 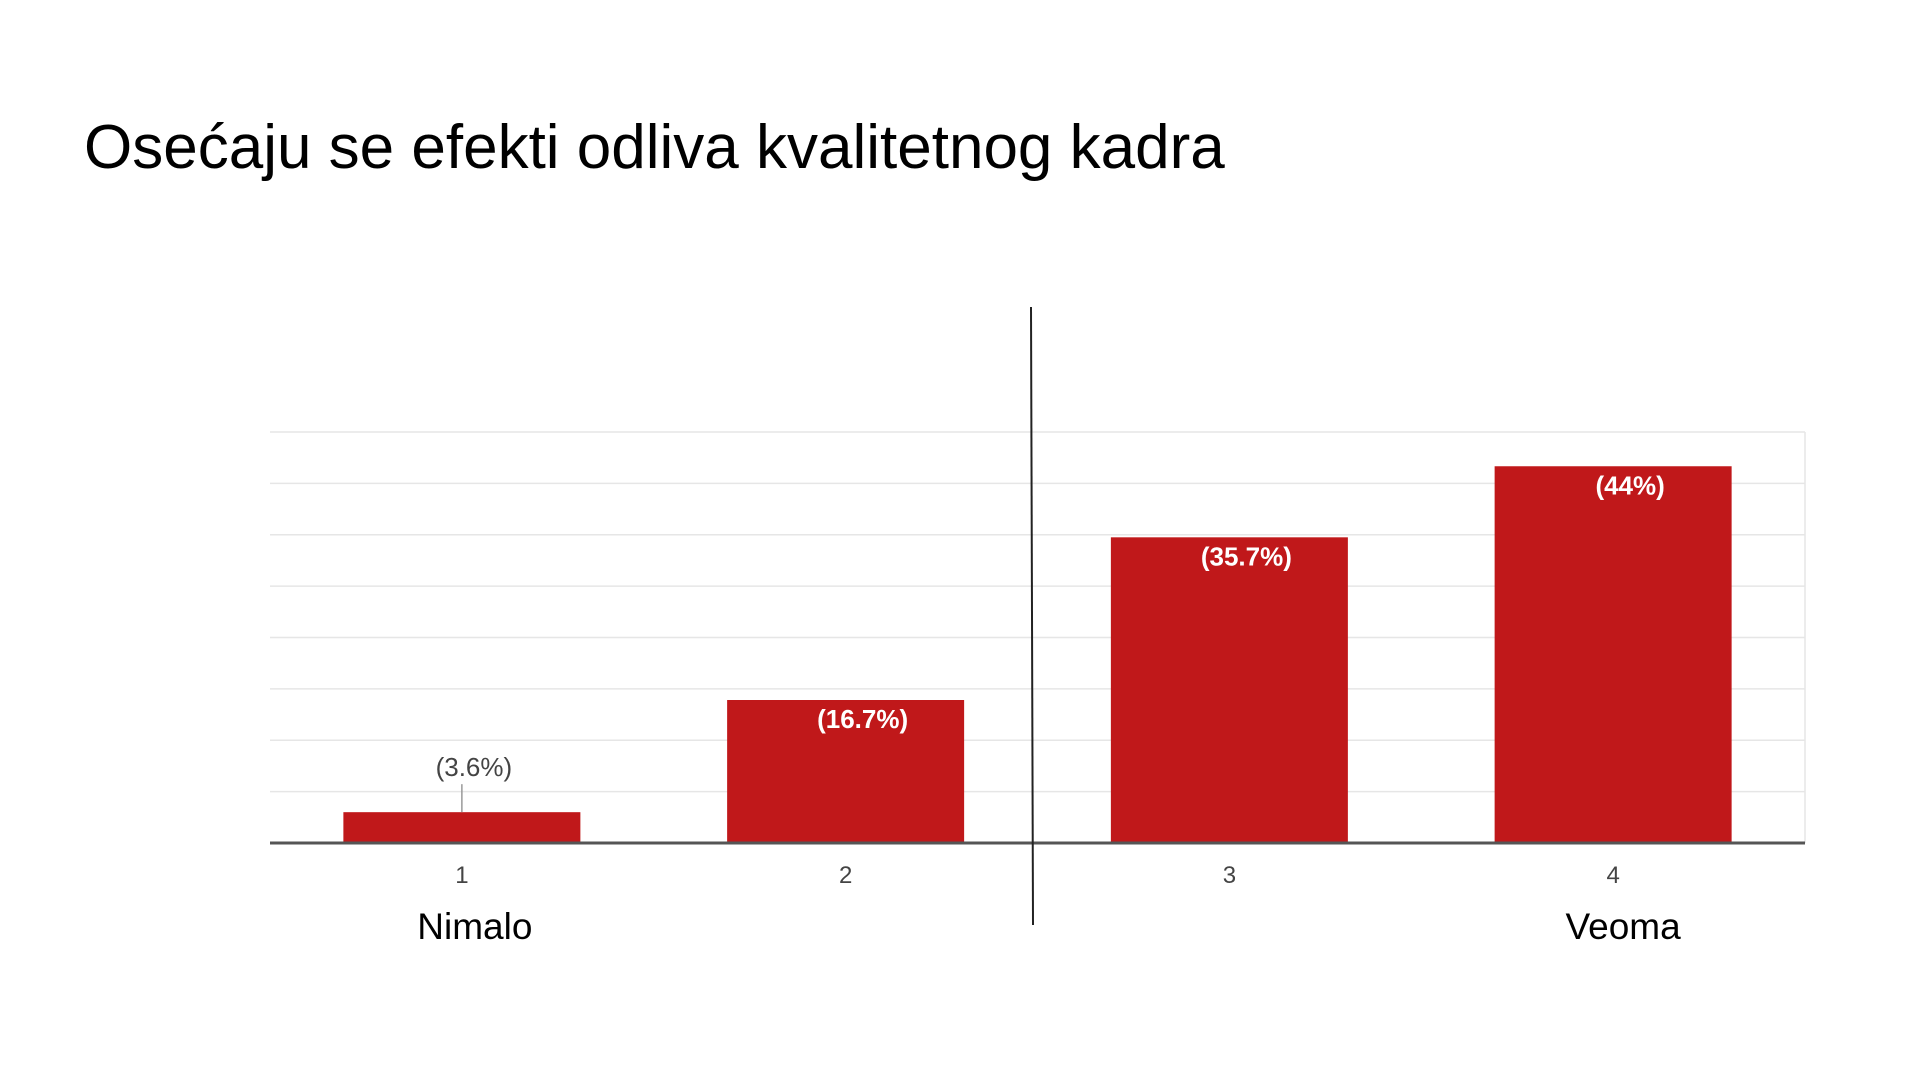 What do you see at coordinates (1229, 875) in the screenshot?
I see `x-tick-label: 3` at bounding box center [1229, 875].